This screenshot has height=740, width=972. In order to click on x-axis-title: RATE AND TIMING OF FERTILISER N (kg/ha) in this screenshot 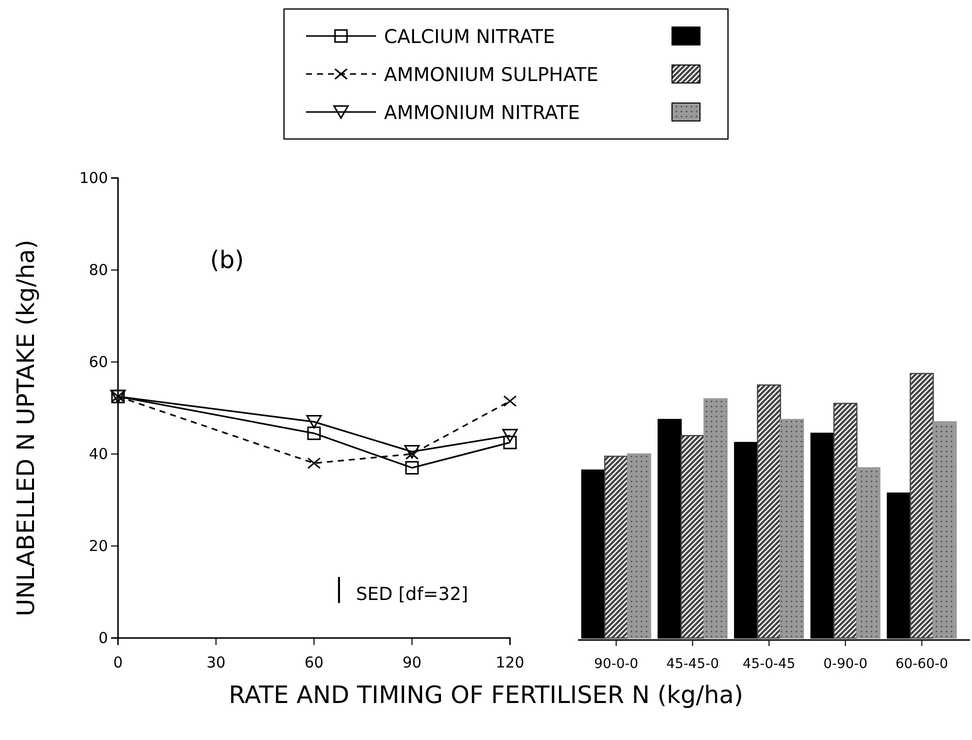, I will do `click(486, 695)`.